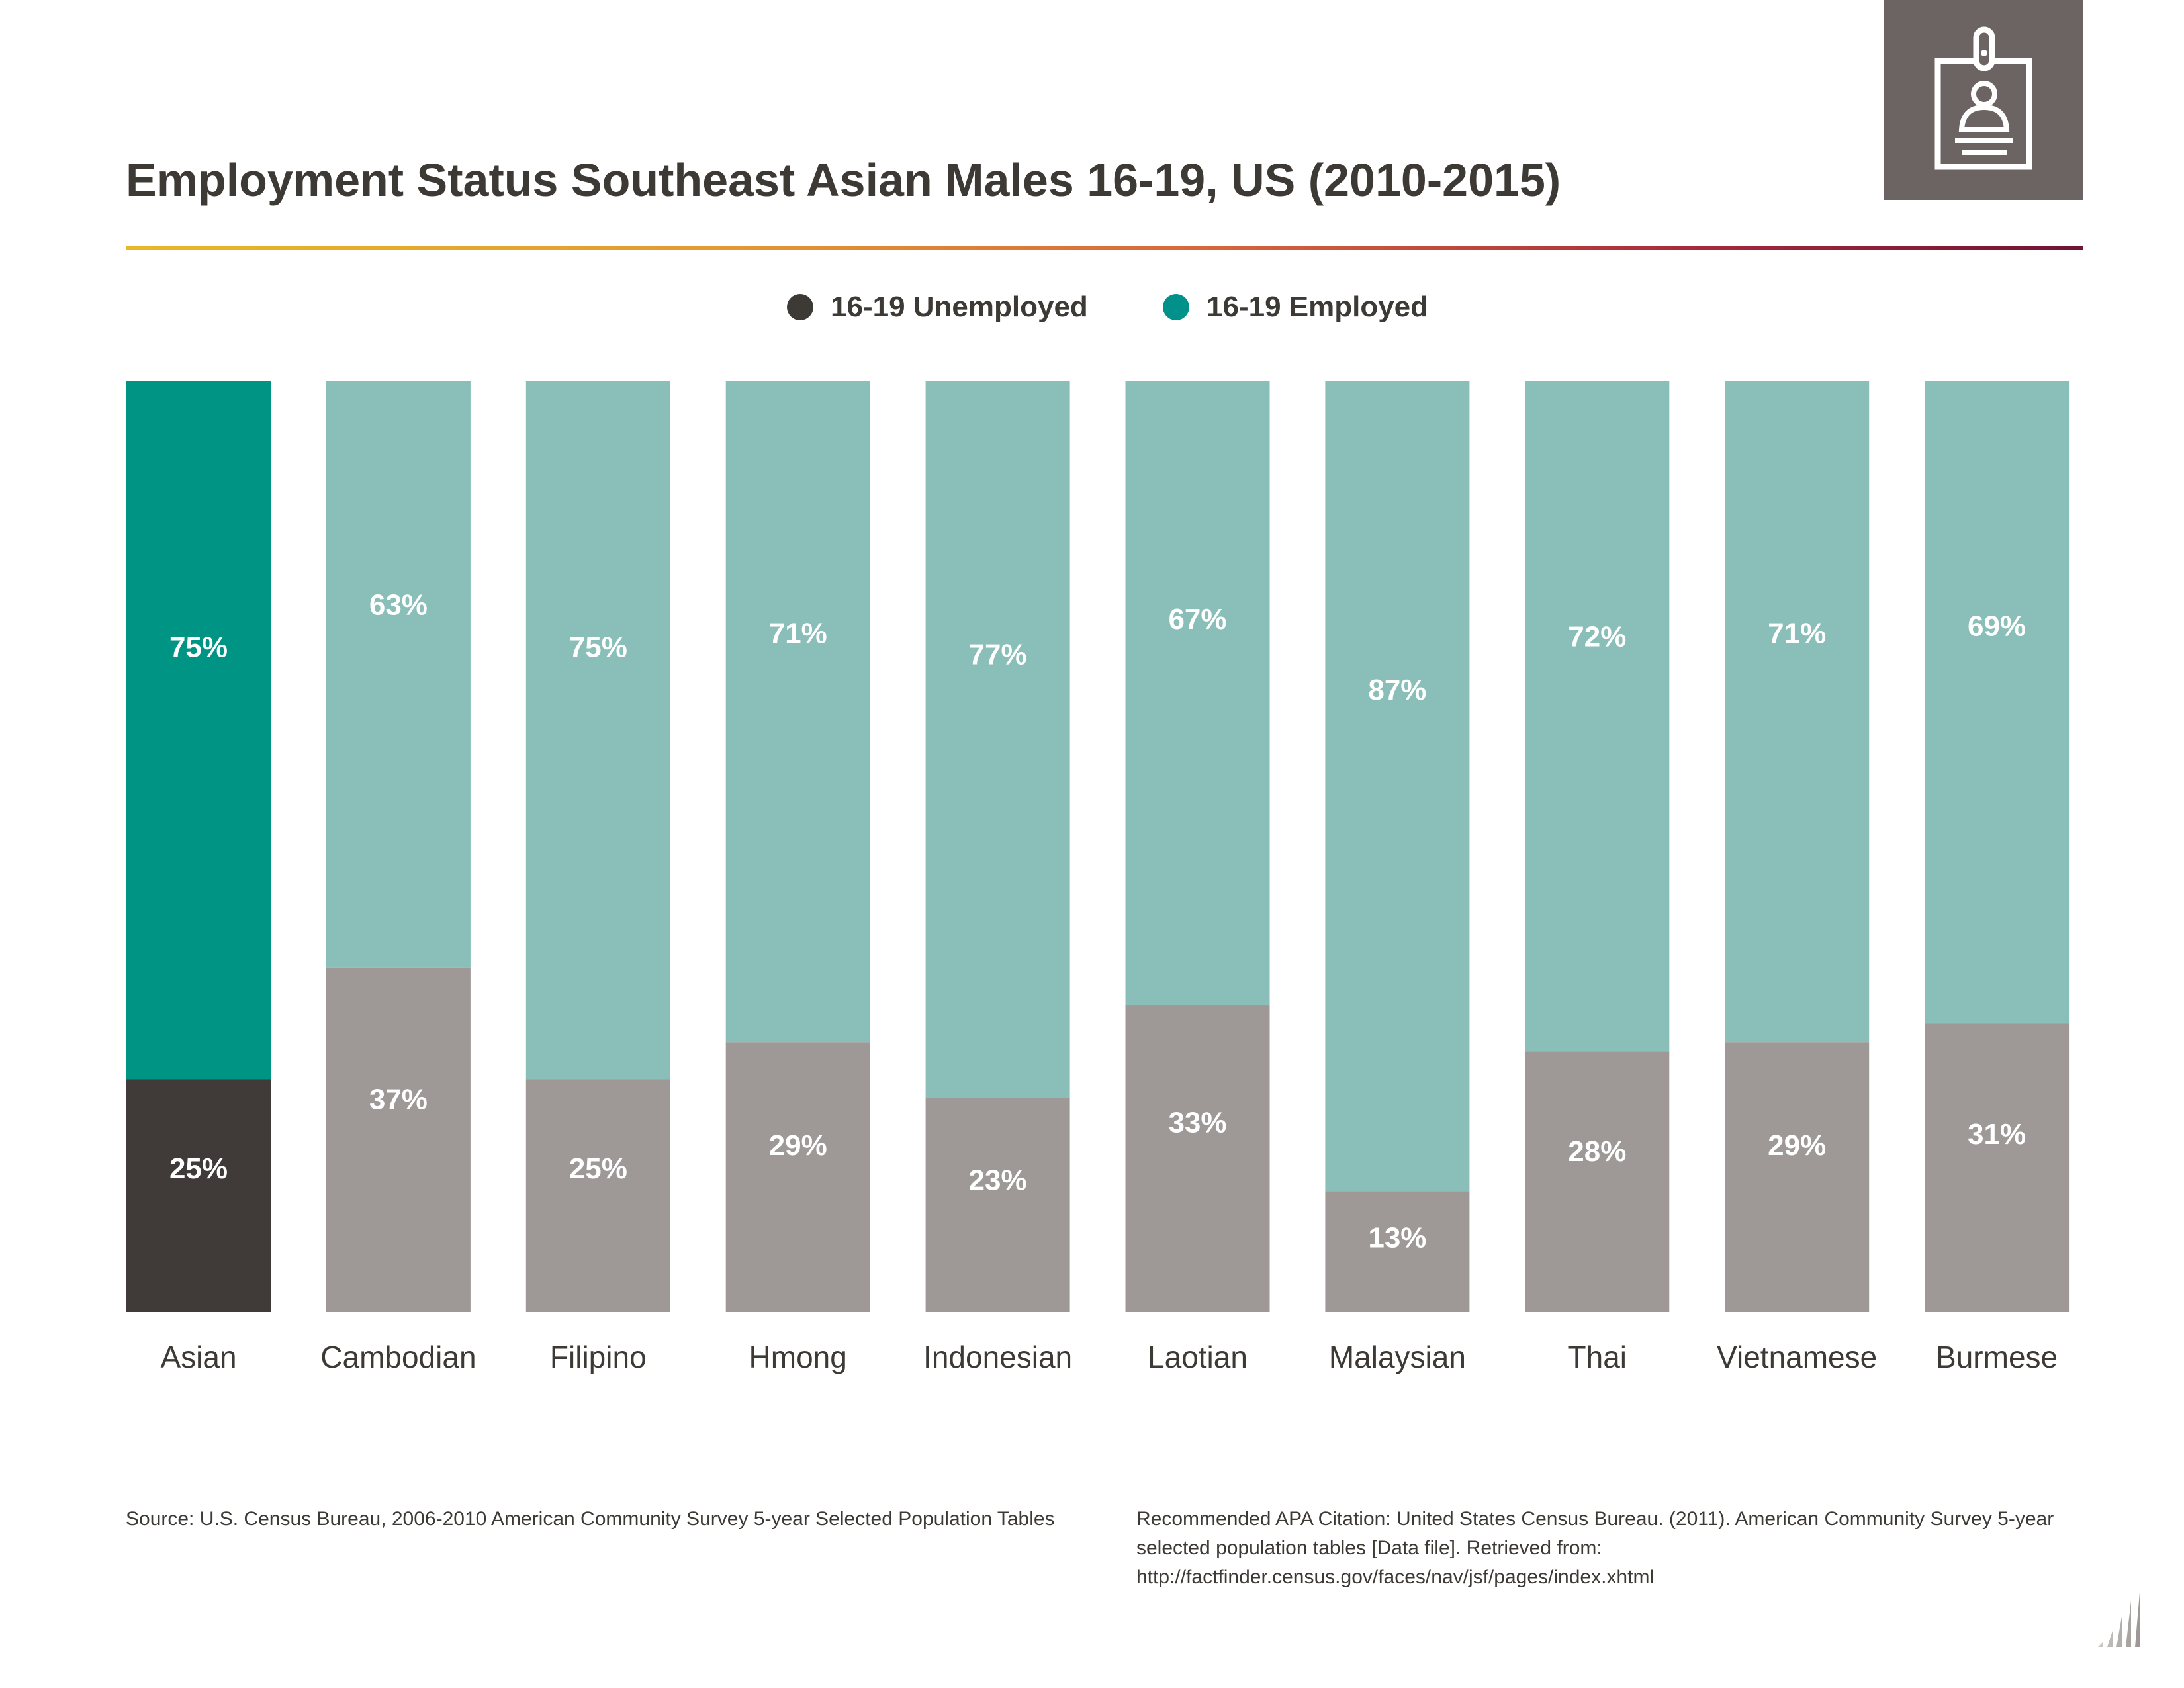 This screenshot has width=2184, height=1688. What do you see at coordinates (398, 1357) in the screenshot?
I see `category-label-cambodian: Cambodian` at bounding box center [398, 1357].